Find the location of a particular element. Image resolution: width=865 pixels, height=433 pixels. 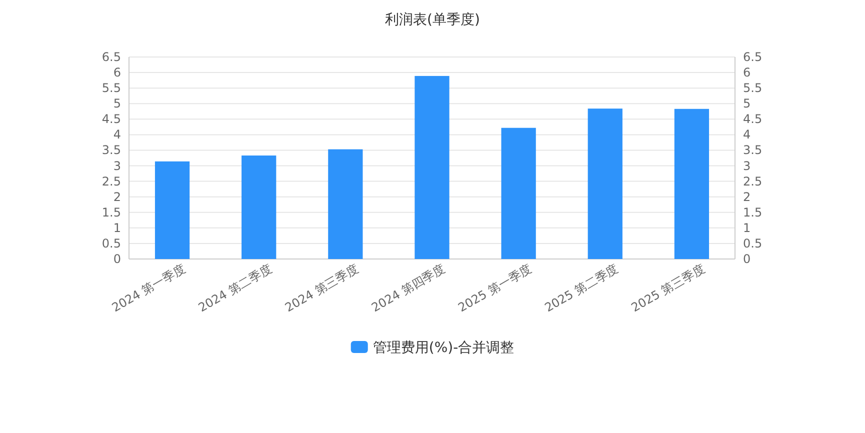

y2-tick-label: 4 is located at coordinates (747, 135).